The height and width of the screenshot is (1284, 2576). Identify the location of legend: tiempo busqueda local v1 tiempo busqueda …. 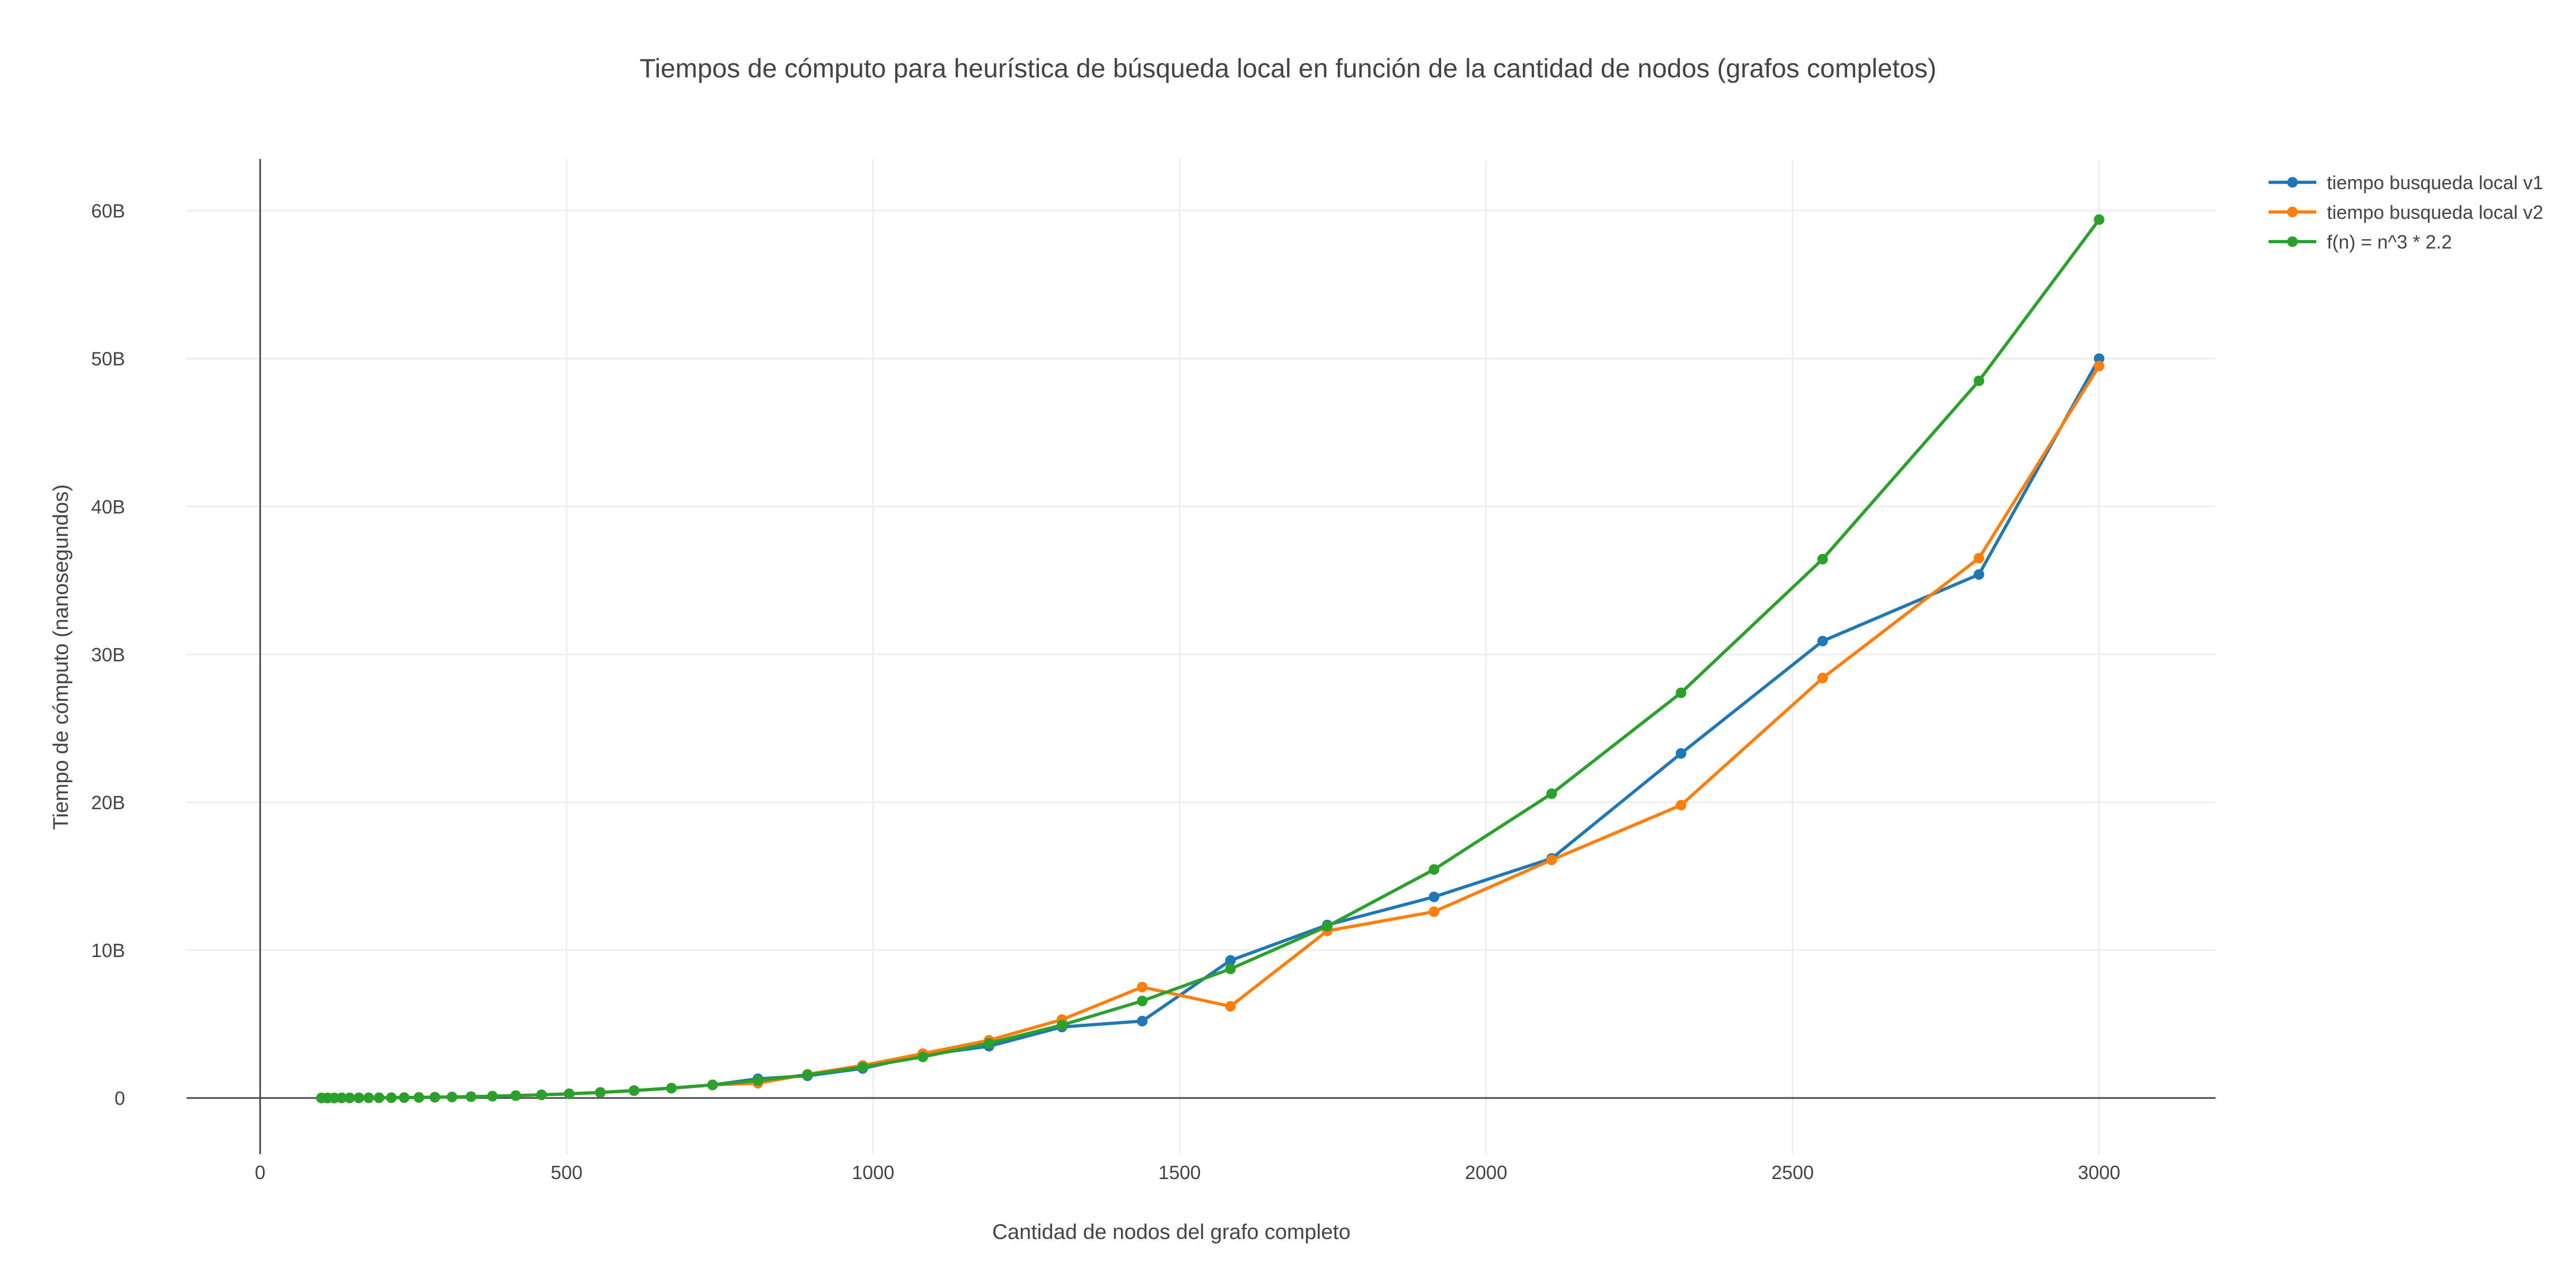
(2406, 213).